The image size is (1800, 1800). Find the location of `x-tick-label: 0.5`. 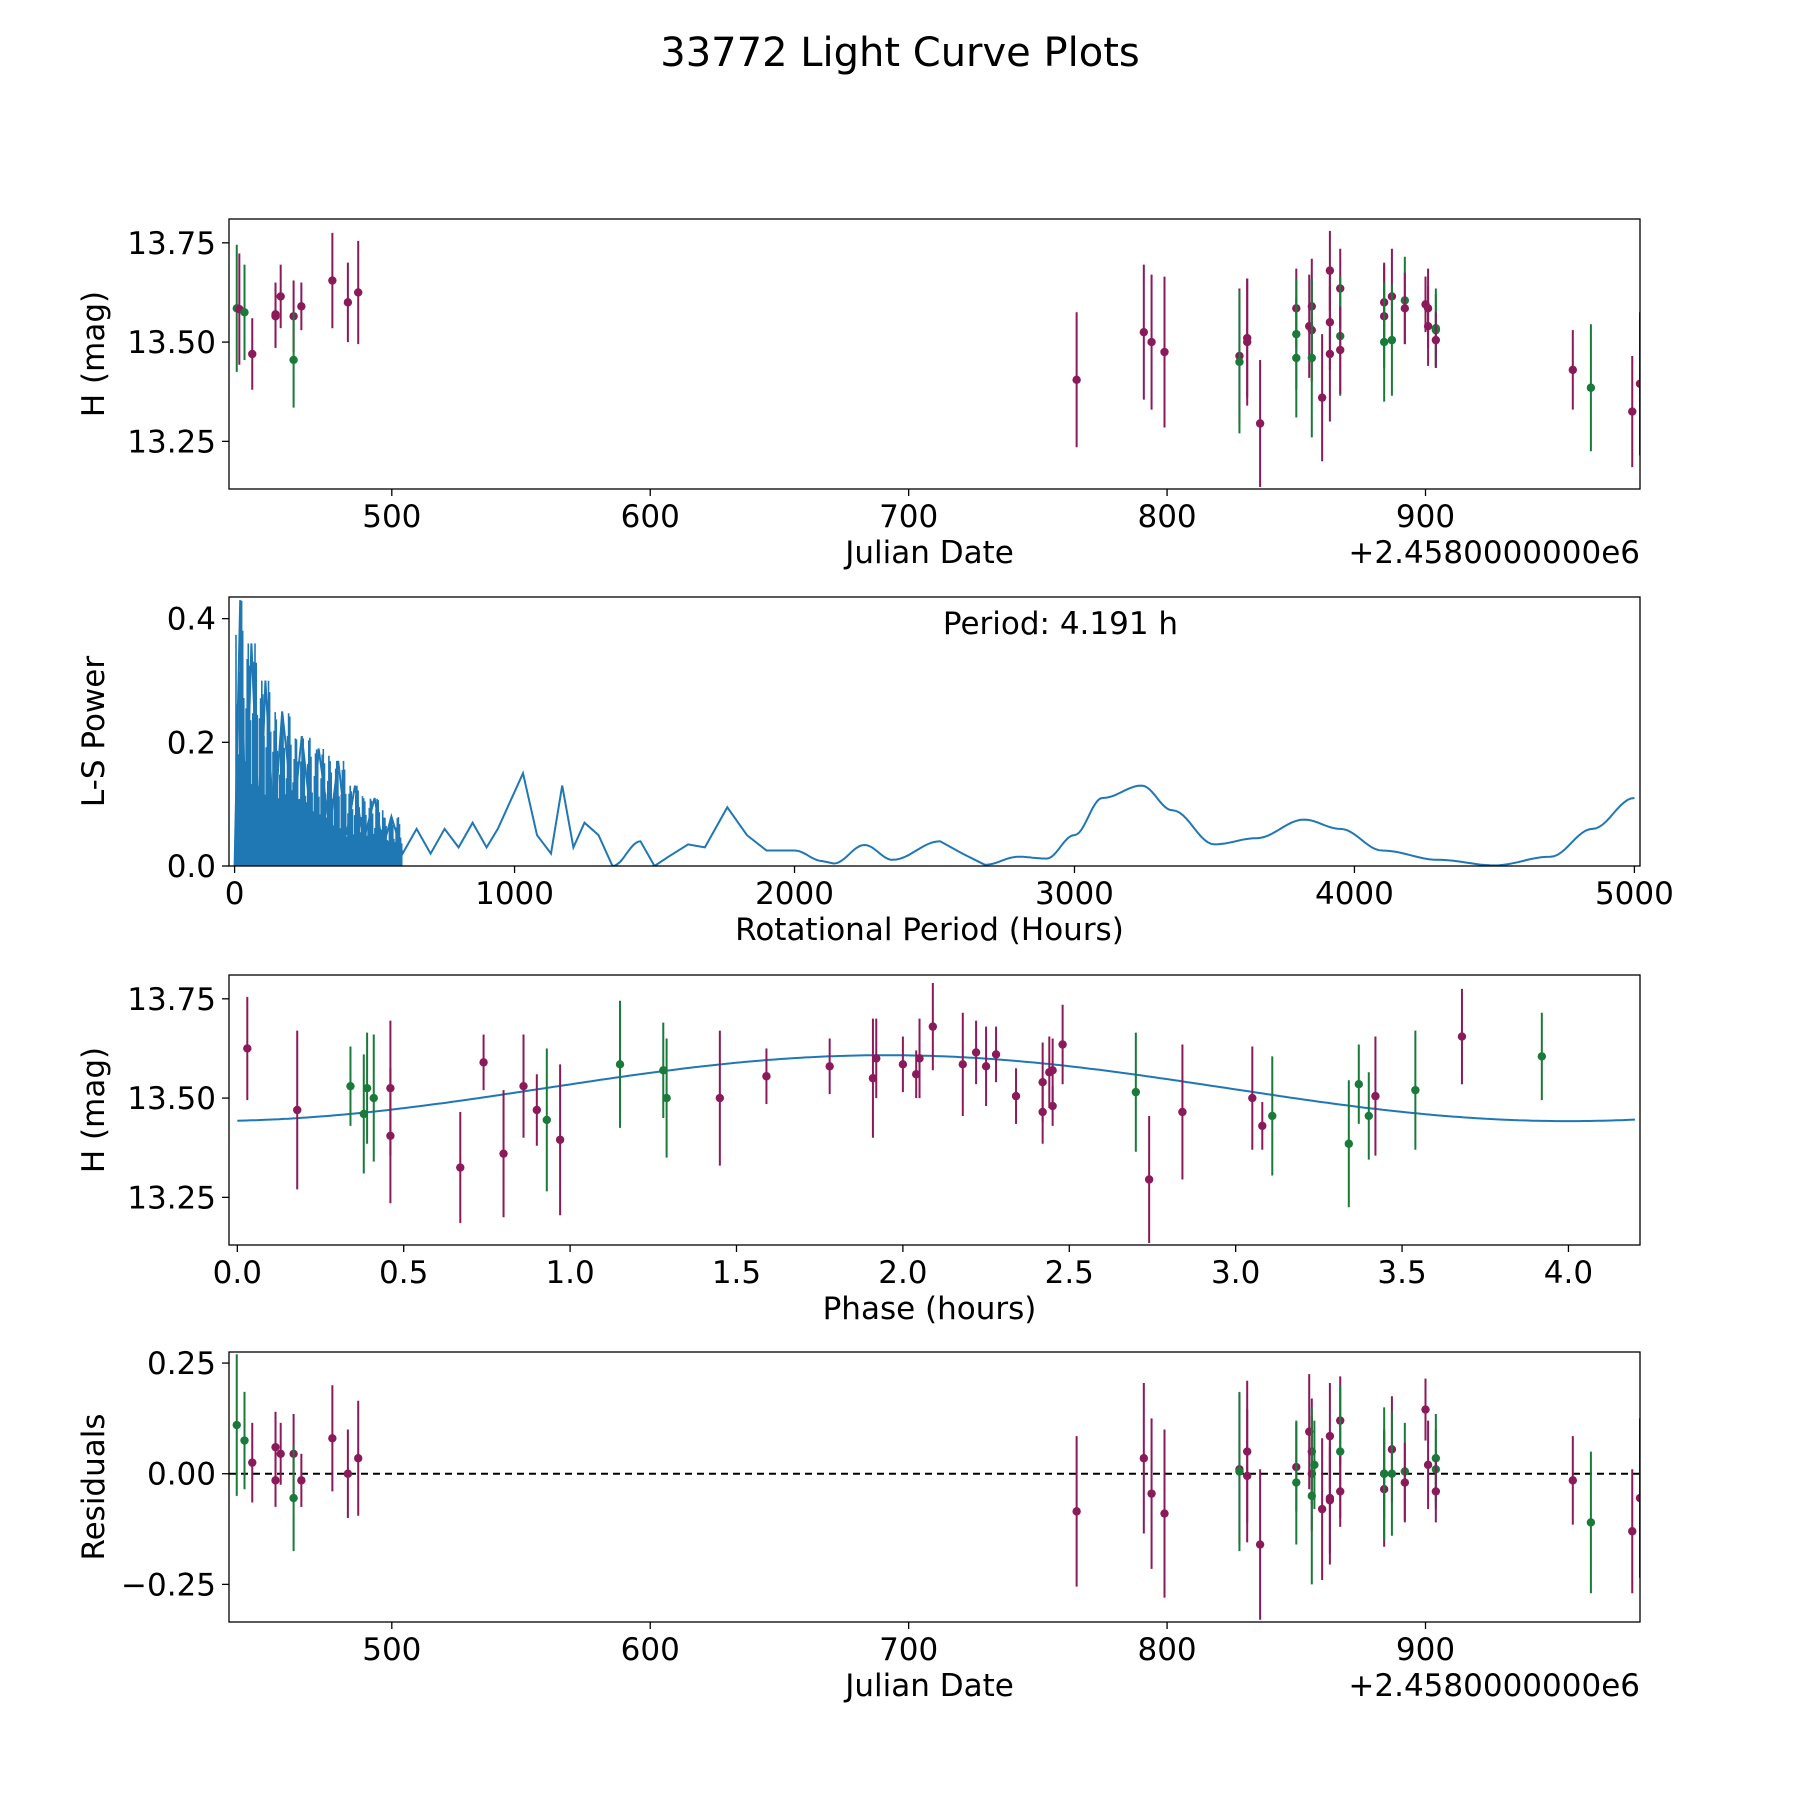

x-tick-label: 0.5 is located at coordinates (403, 1273).